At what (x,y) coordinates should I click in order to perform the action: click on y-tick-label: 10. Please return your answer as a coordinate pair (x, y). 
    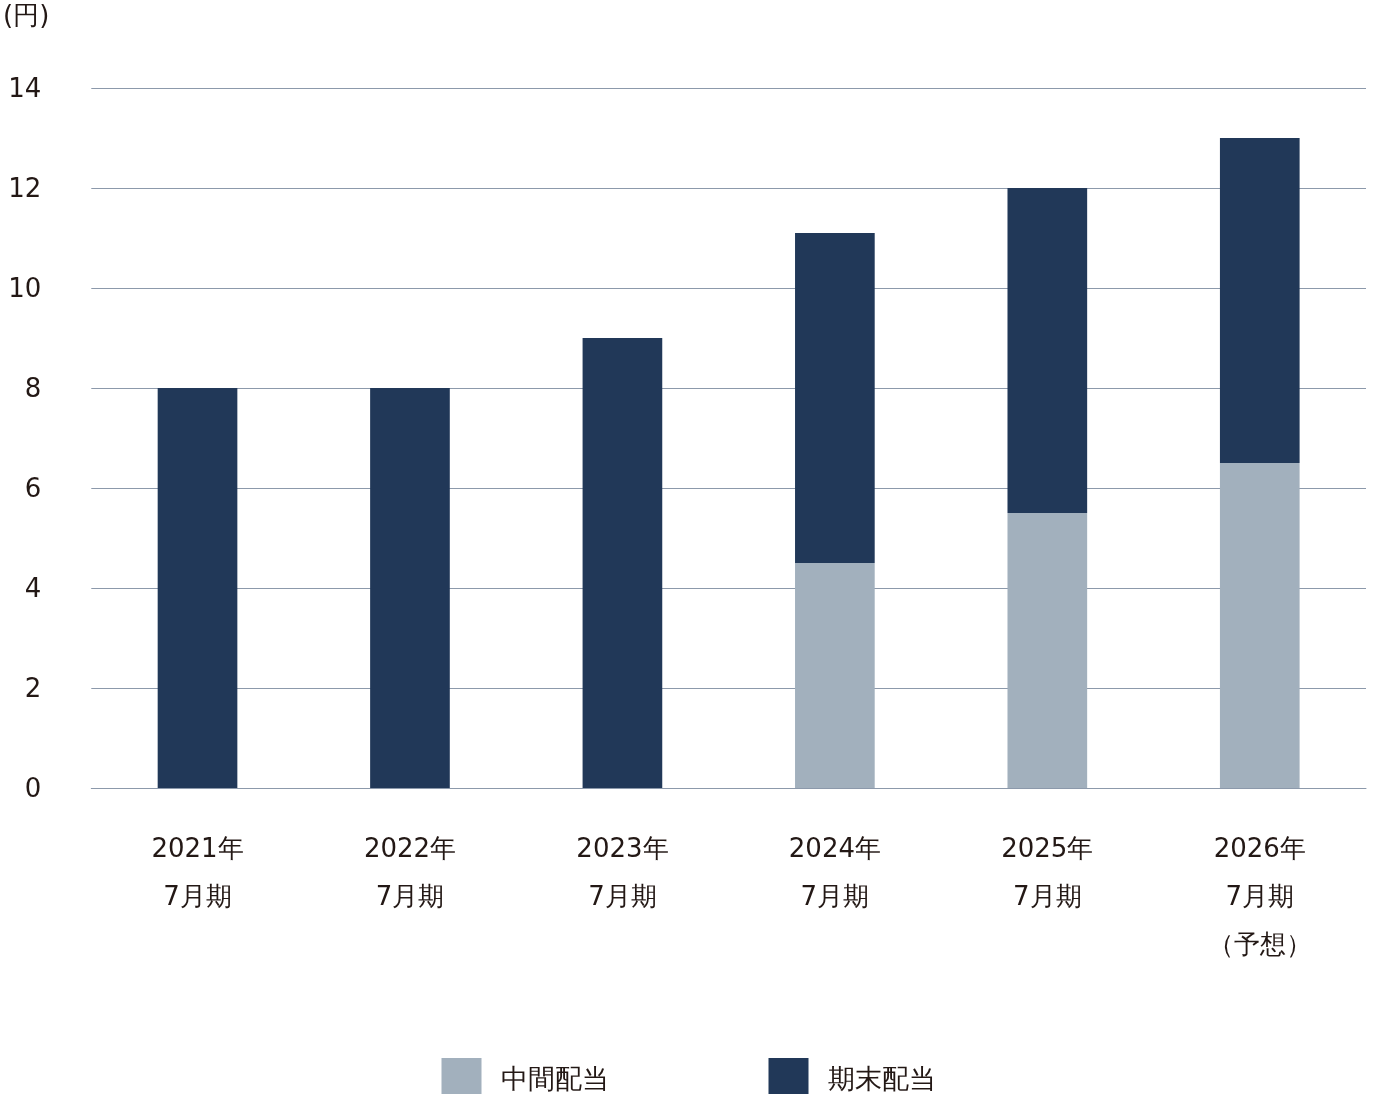
    Looking at the image, I should click on (25, 288).